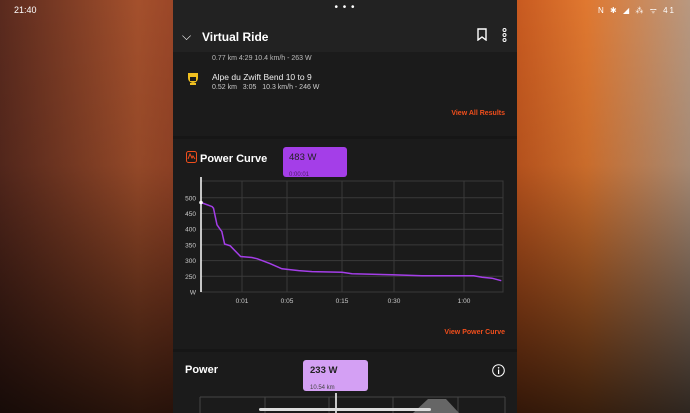 Image resolution: width=690 pixels, height=413 pixels. Describe the element at coordinates (324, 370) in the screenshot. I see `tooltip-value: 233 W` at that location.